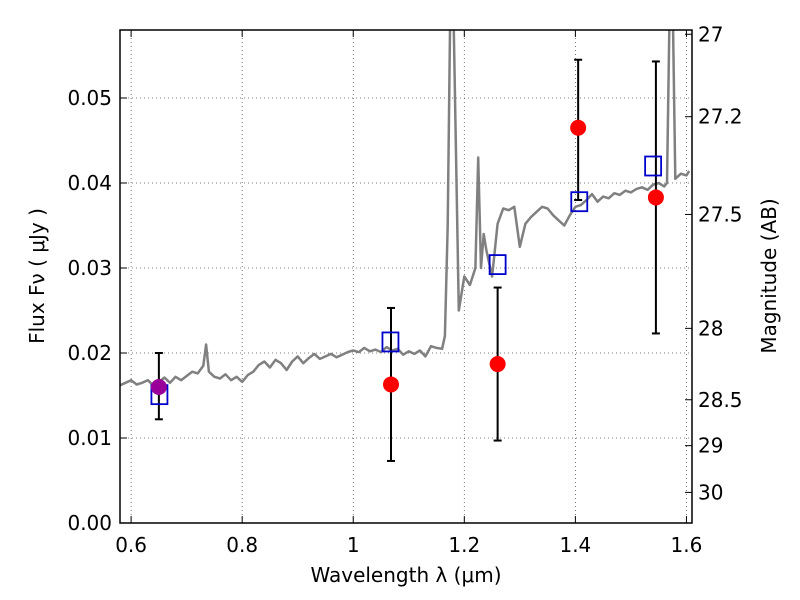  I want to click on right-tick-label: 27.2, so click(720, 117).